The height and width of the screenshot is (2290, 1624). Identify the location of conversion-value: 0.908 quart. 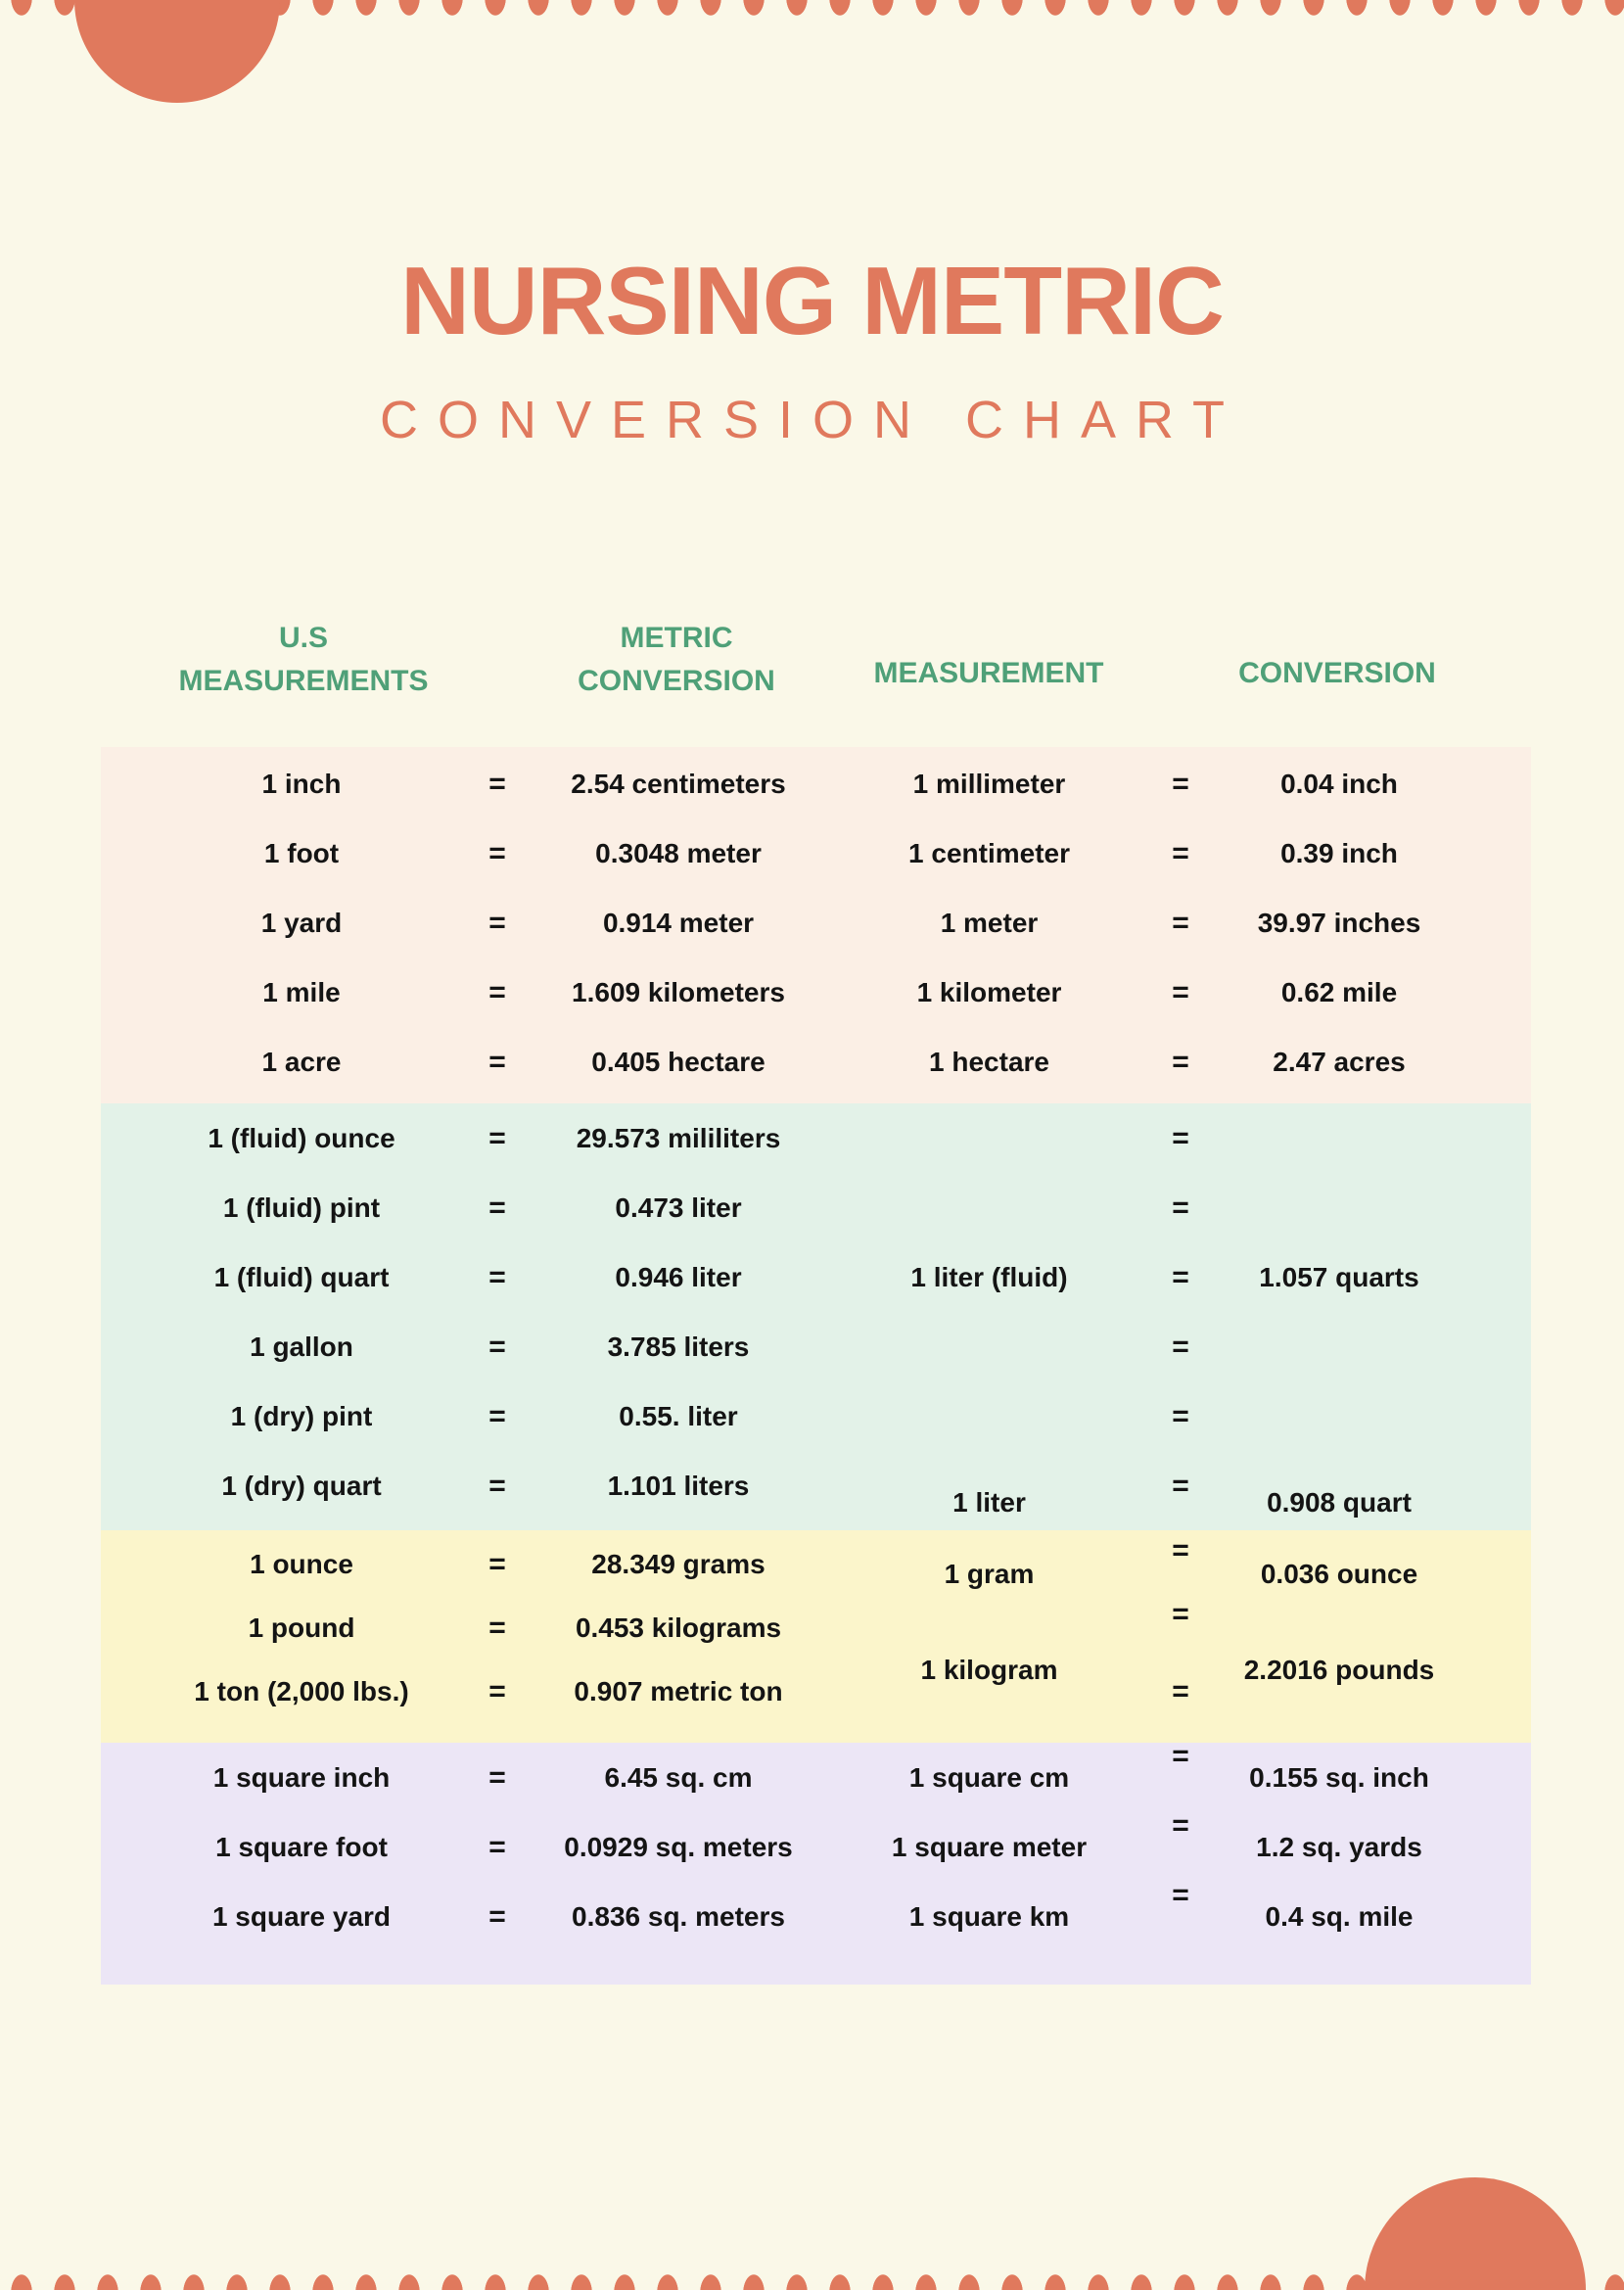
(1339, 1502).